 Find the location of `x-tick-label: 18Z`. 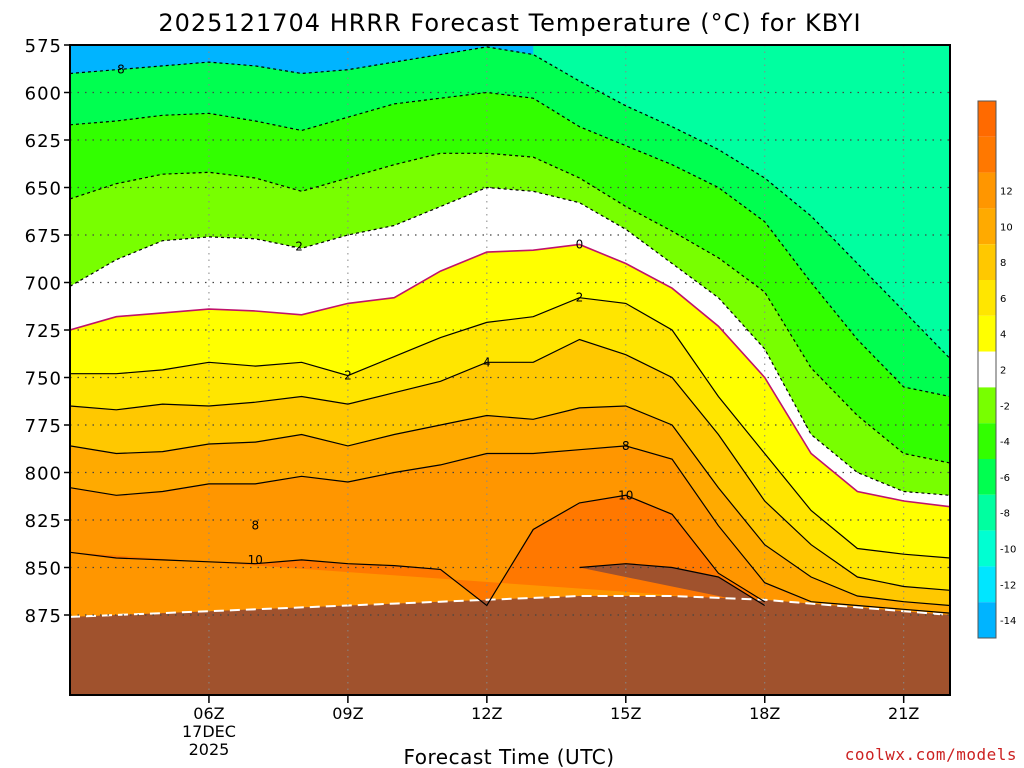

x-tick-label: 18Z is located at coordinates (764, 713).